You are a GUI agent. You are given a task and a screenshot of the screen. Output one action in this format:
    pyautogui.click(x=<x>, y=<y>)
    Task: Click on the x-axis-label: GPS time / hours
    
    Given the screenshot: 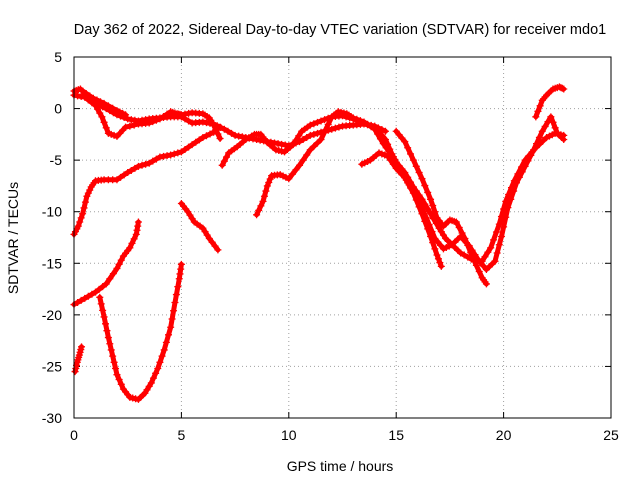 What is the action you would take?
    pyautogui.click(x=340, y=466)
    